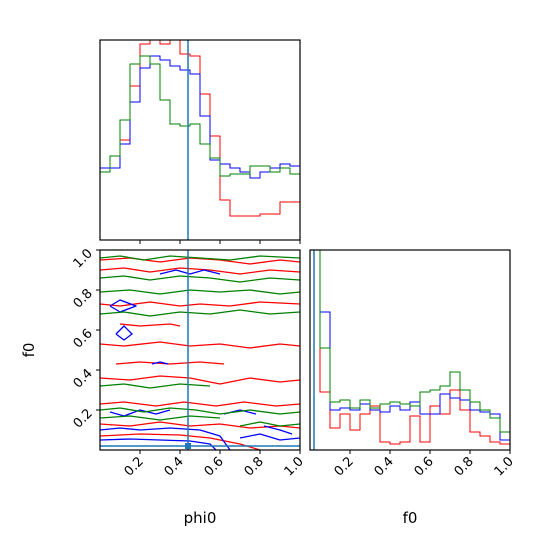  I want to click on joint-xtick-label-0: 0.2, so click(134, 466).